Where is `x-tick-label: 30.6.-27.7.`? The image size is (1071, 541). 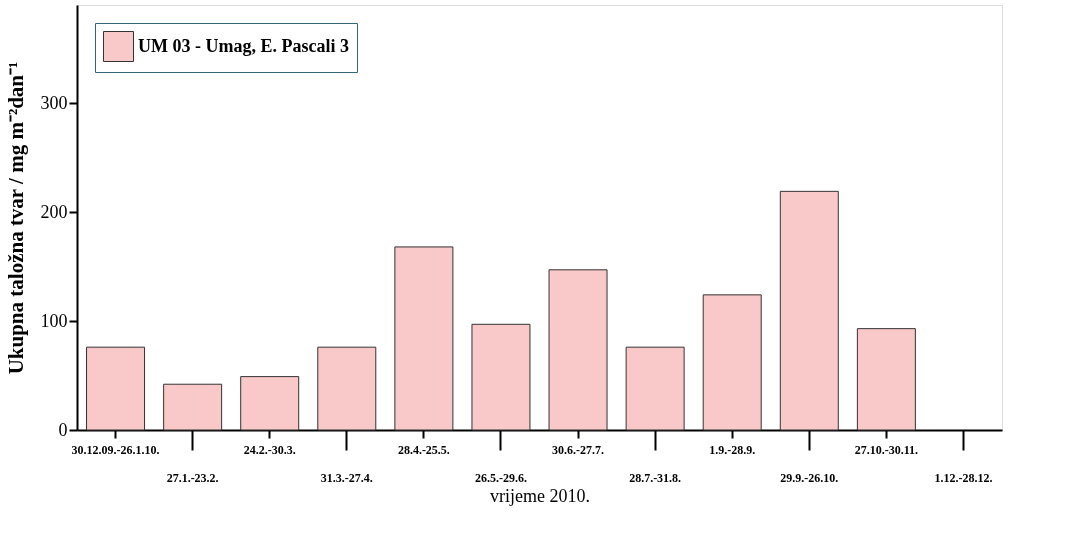 x-tick-label: 30.6.-27.7. is located at coordinates (578, 449).